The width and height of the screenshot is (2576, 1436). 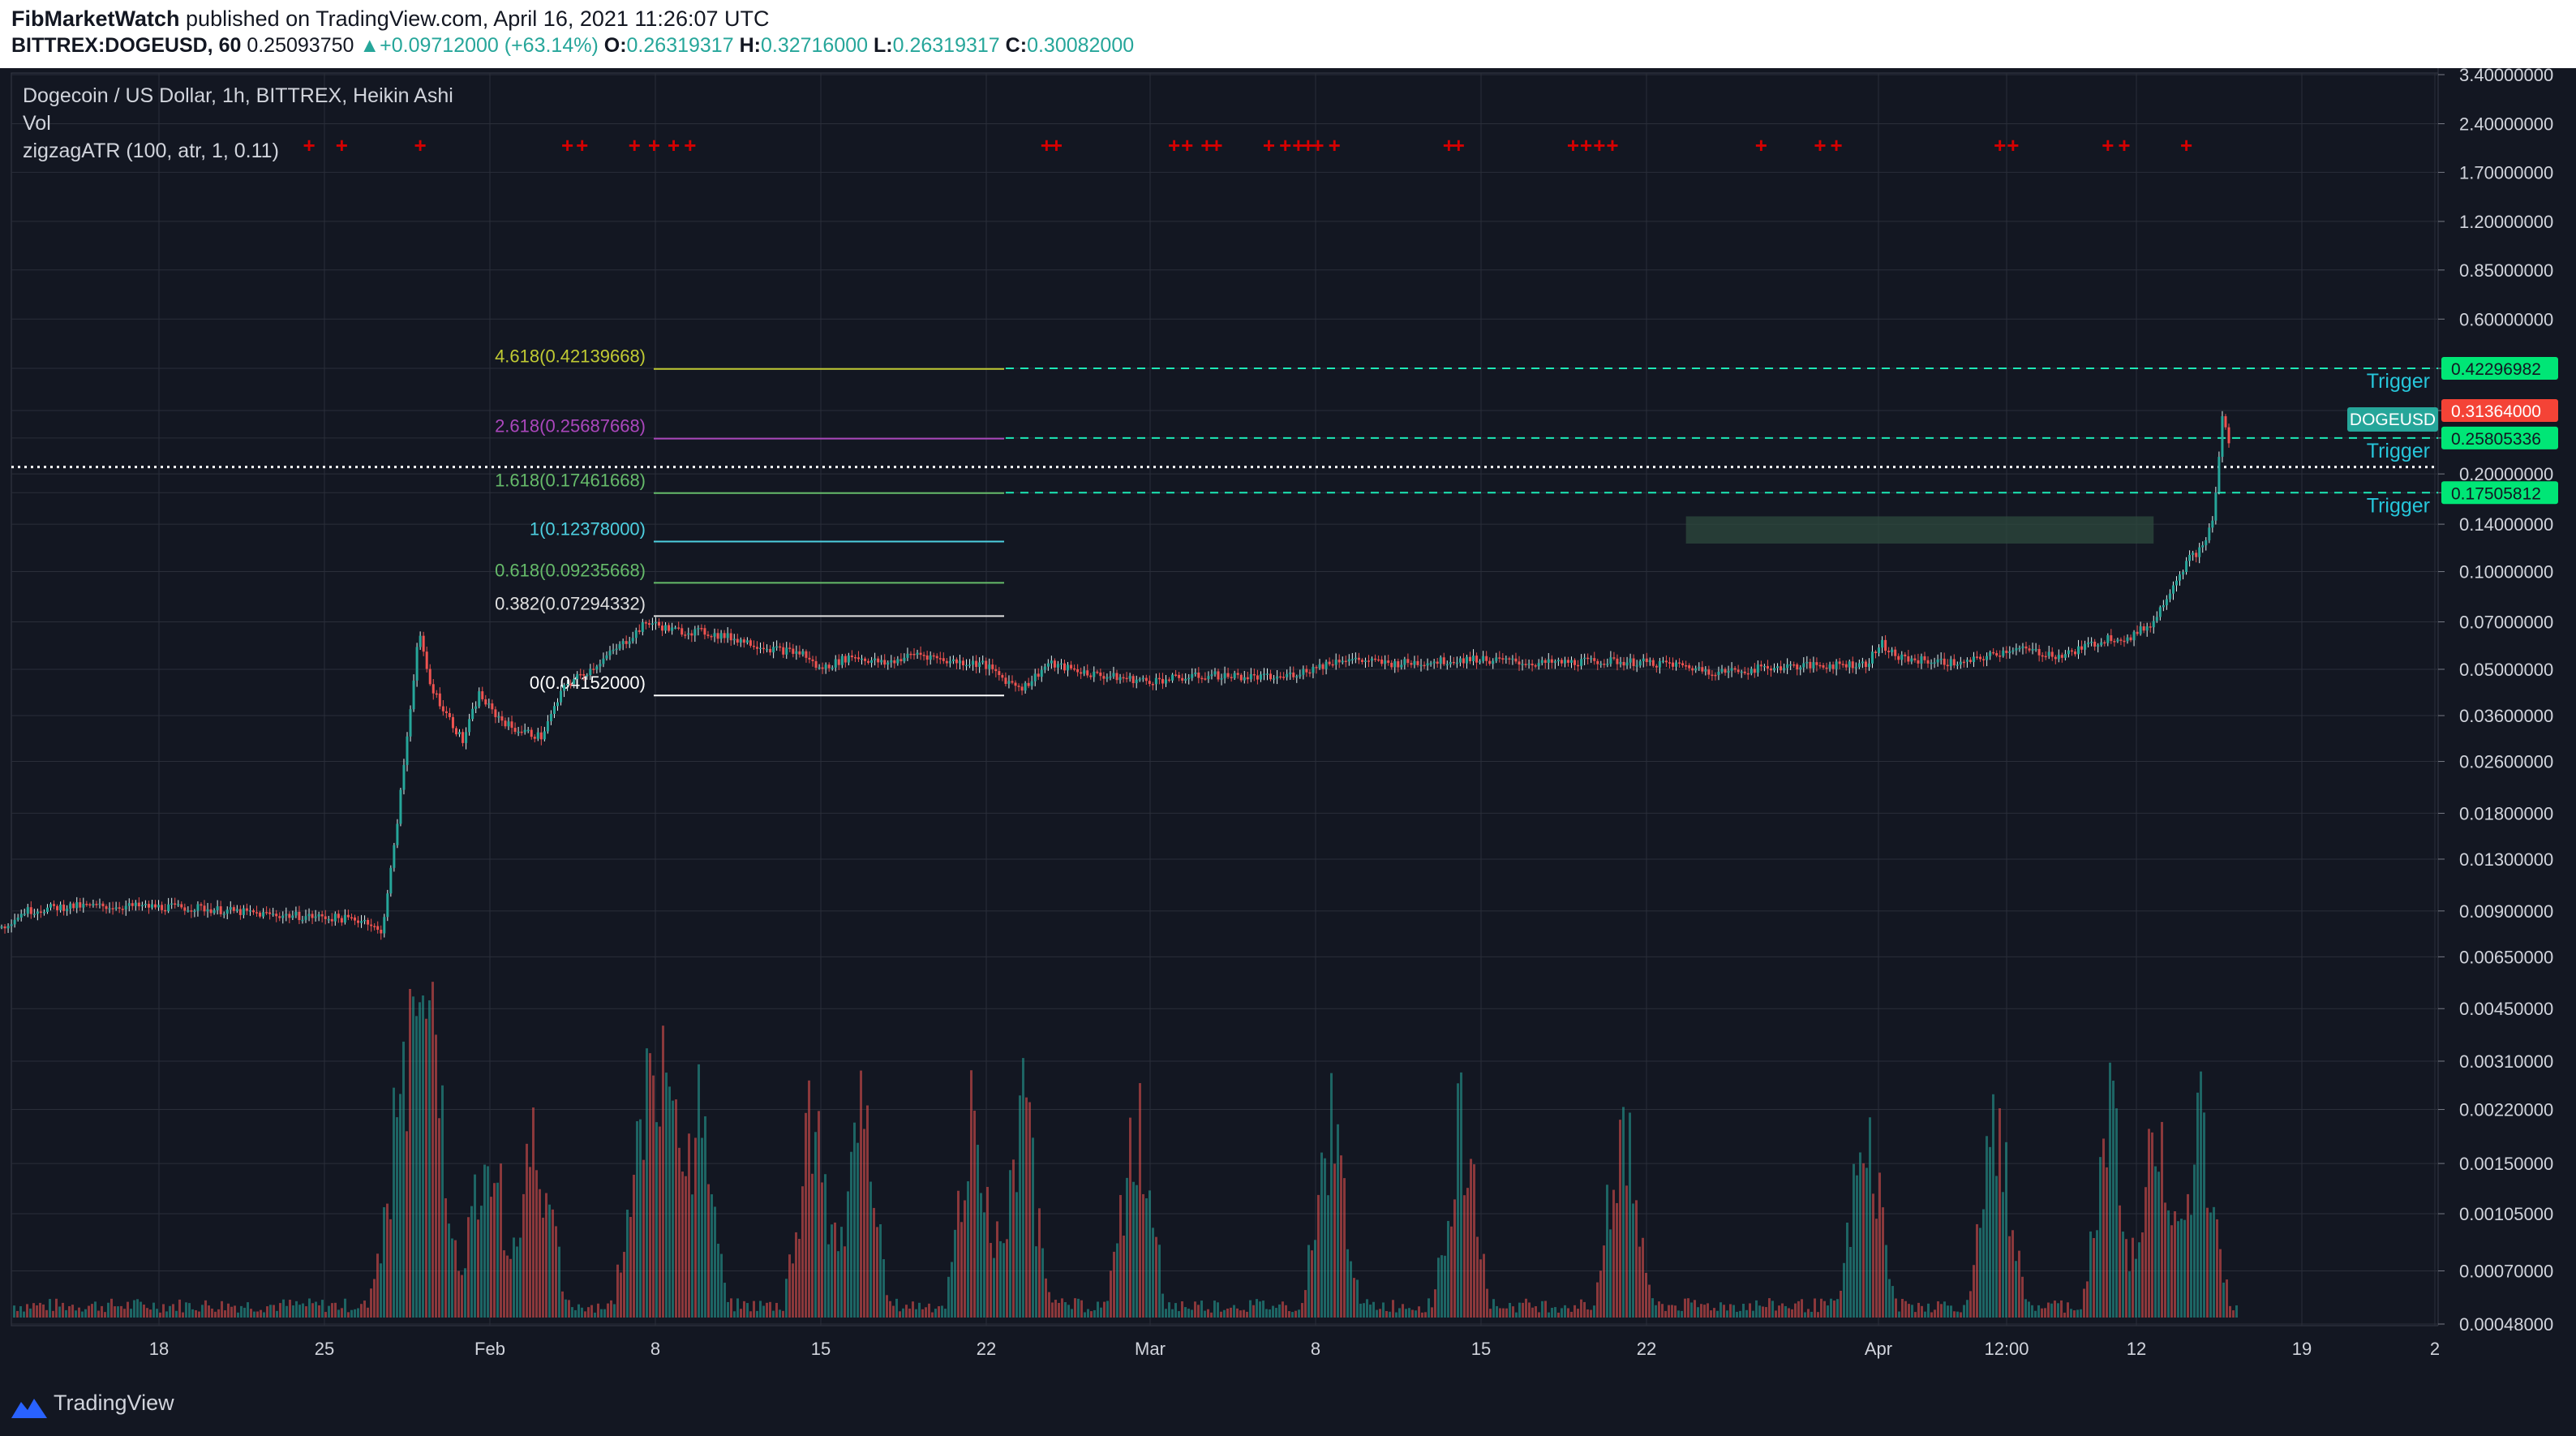 What do you see at coordinates (95, 18) in the screenshot?
I see `publisher-name: FibMarketWatch` at bounding box center [95, 18].